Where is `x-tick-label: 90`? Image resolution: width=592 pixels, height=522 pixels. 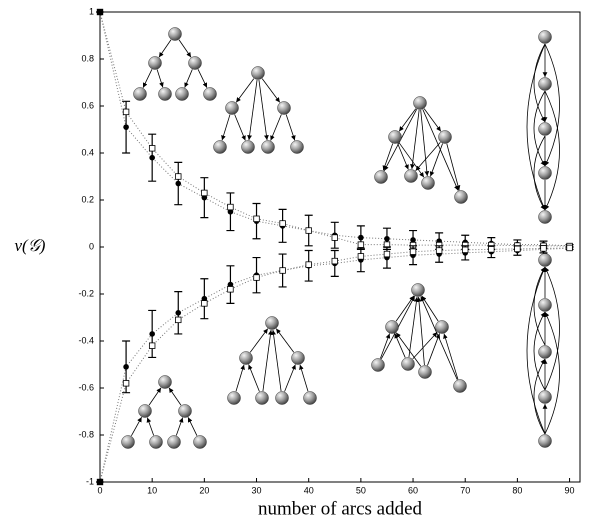
x-tick-label: 90 is located at coordinates (570, 490).